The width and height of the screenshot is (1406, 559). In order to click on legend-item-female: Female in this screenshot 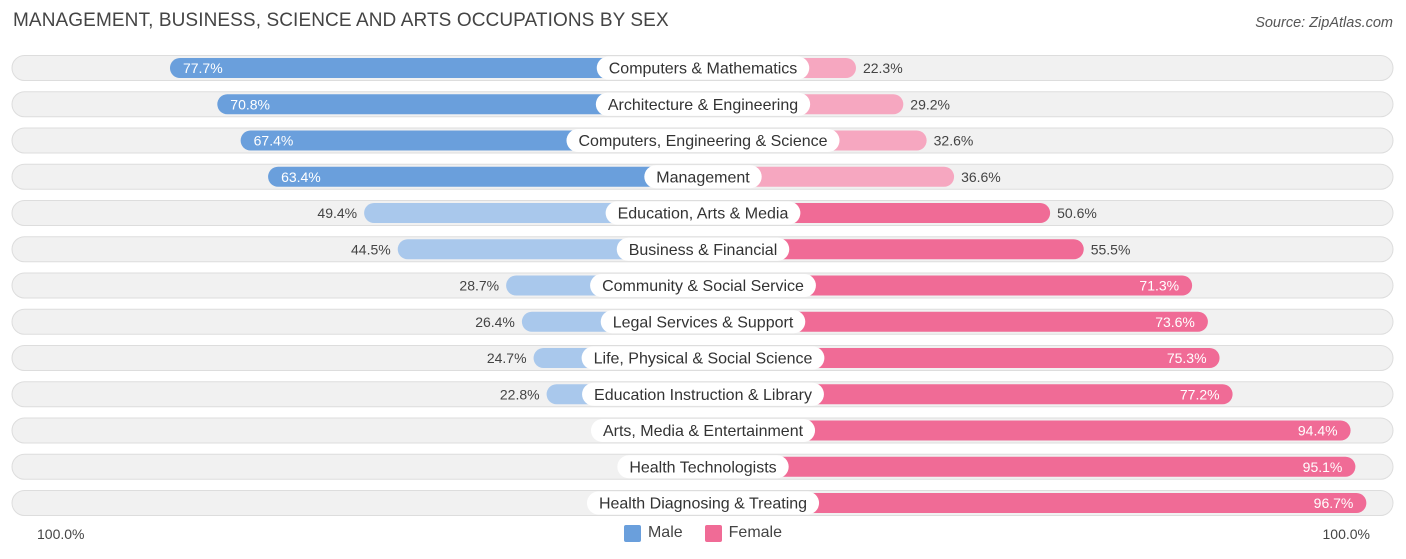, I will do `click(743, 533)`.